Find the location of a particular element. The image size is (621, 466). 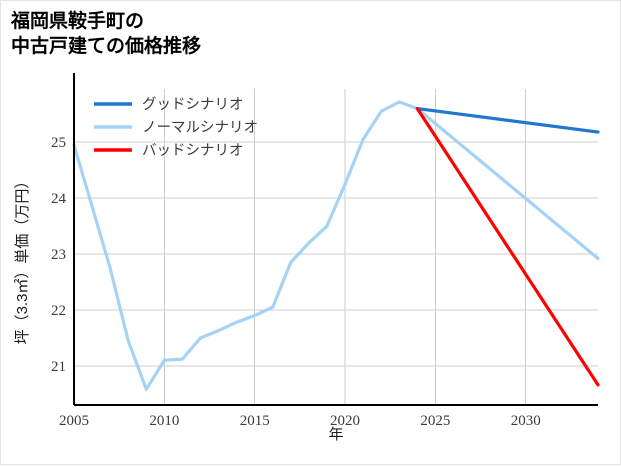

x-tick-label: 2005 is located at coordinates (74, 421).